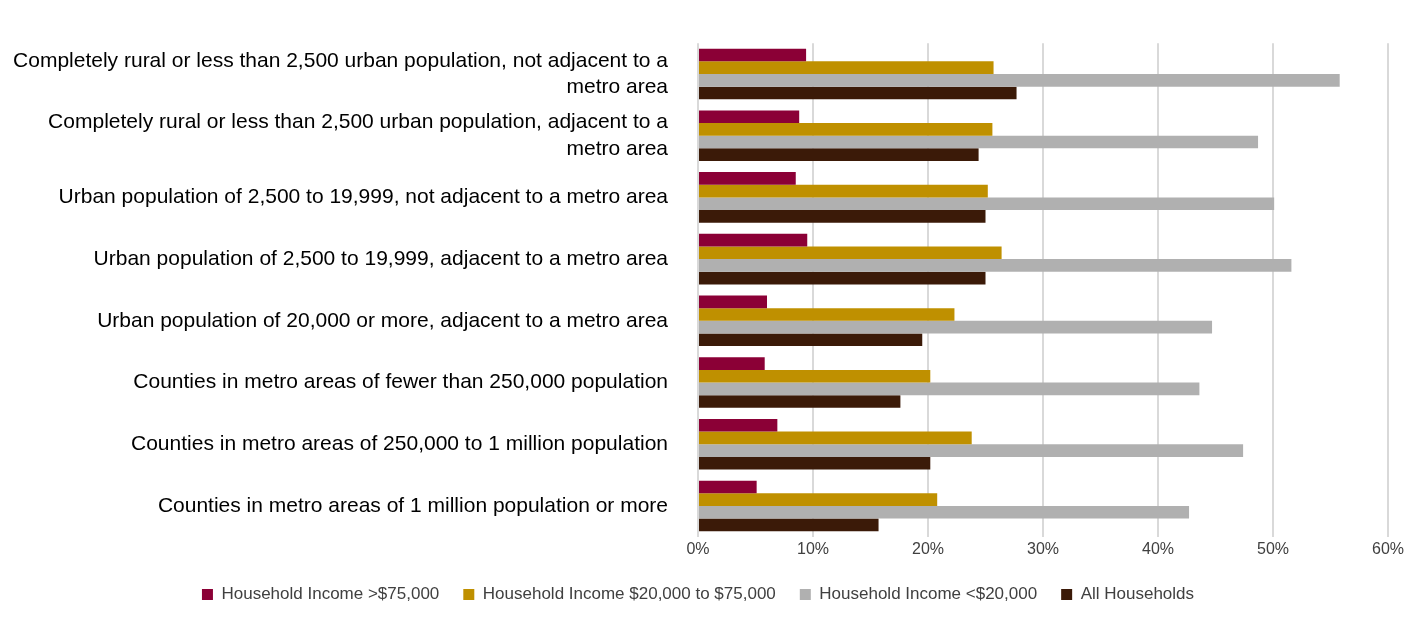 The width and height of the screenshot is (1418, 623). Describe the element at coordinates (330, 594) in the screenshot. I see `legend-label: Household Income >$75,000` at that location.